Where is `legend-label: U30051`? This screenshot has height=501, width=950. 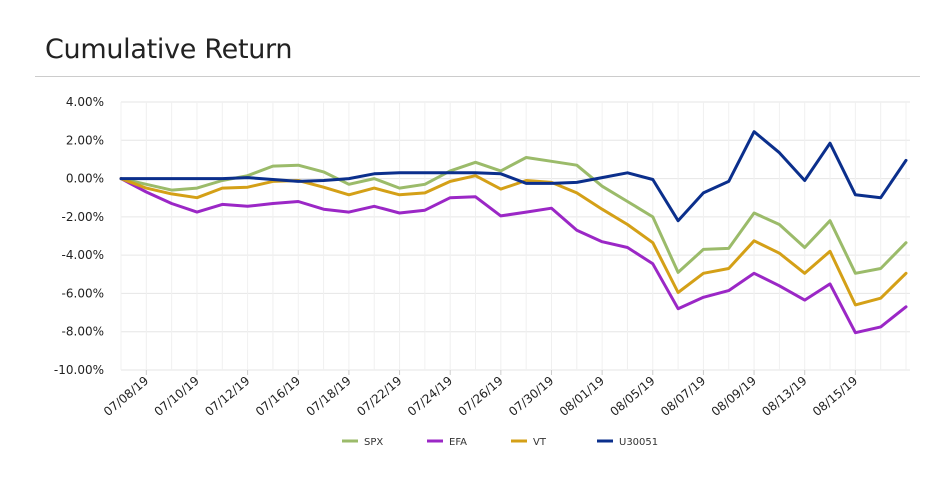
legend-label: U30051 is located at coordinates (638, 442).